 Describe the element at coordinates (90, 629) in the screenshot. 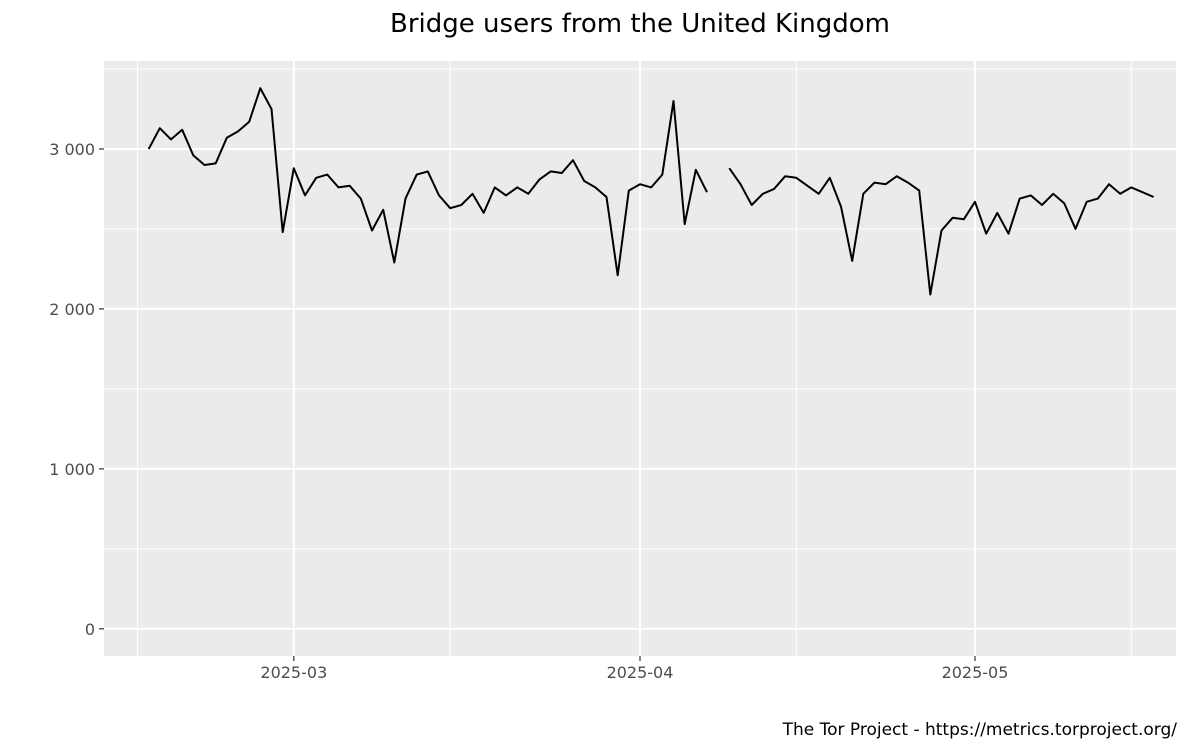

I see `y-tick-label: 0` at that location.